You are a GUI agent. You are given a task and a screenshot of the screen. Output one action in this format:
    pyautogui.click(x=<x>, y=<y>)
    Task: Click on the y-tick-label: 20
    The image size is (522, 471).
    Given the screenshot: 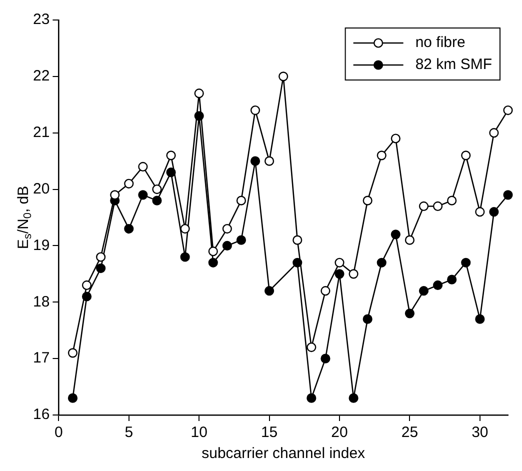 What is the action you would take?
    pyautogui.click(x=41, y=189)
    